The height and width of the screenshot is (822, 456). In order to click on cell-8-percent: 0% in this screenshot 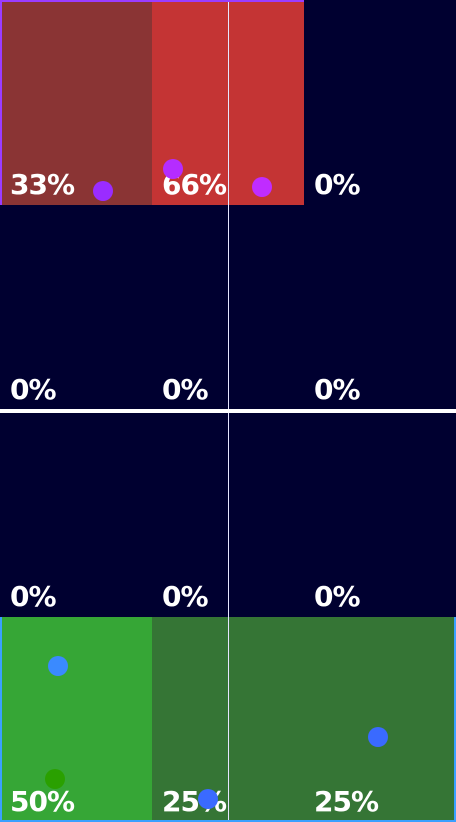, I will do `click(185, 596)`.